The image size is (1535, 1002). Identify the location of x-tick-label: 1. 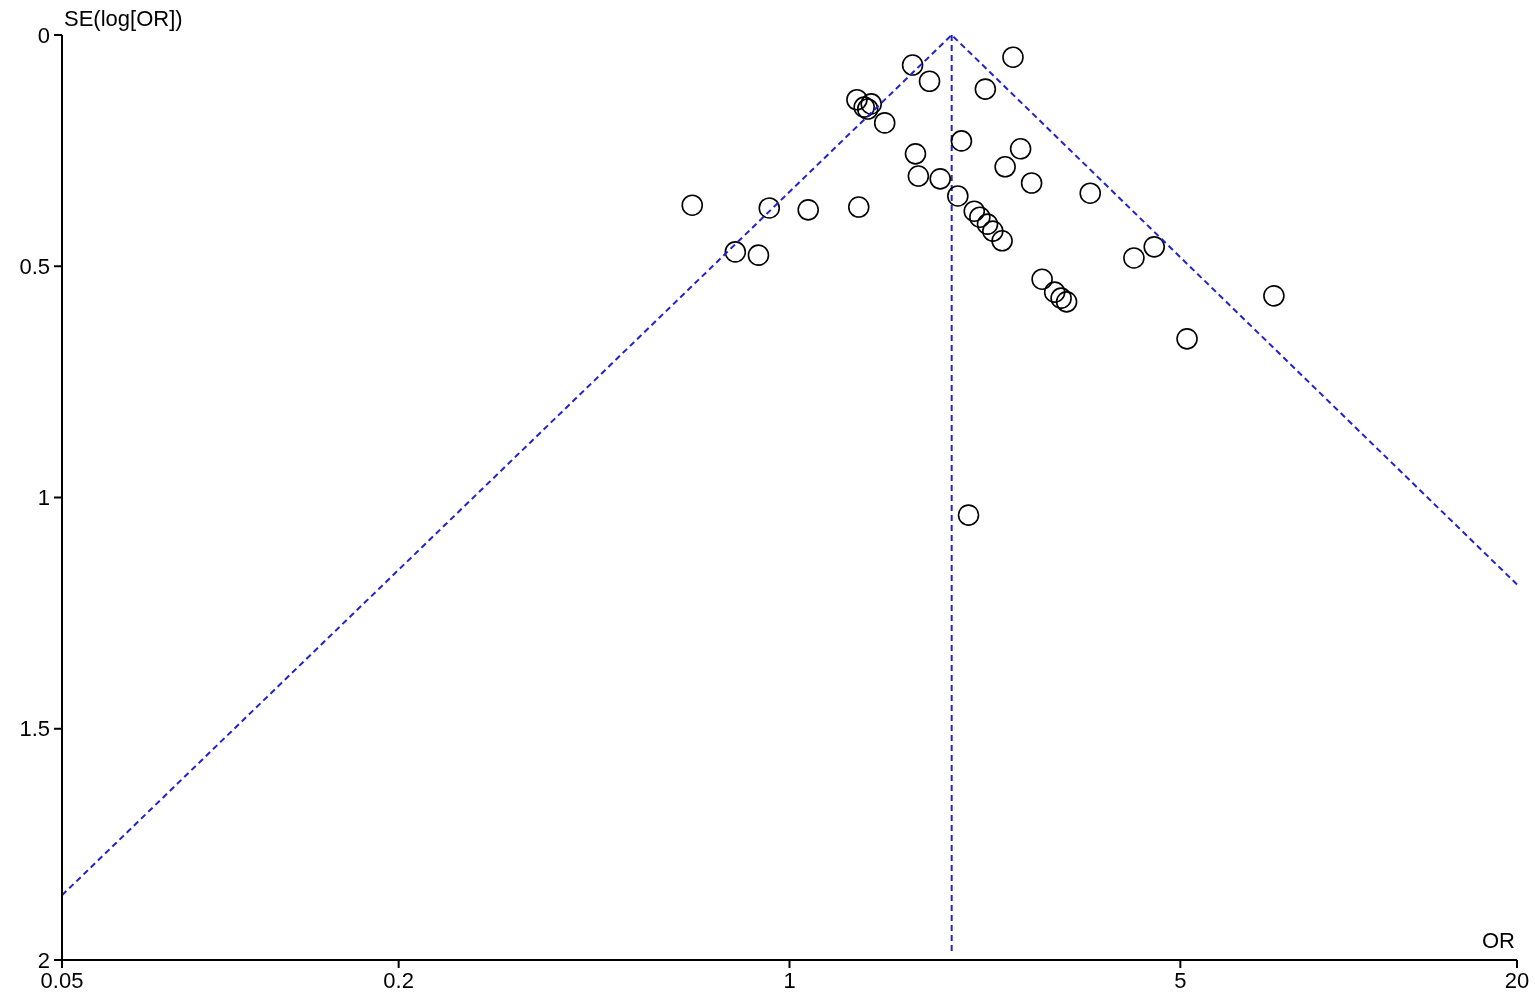
(789, 980).